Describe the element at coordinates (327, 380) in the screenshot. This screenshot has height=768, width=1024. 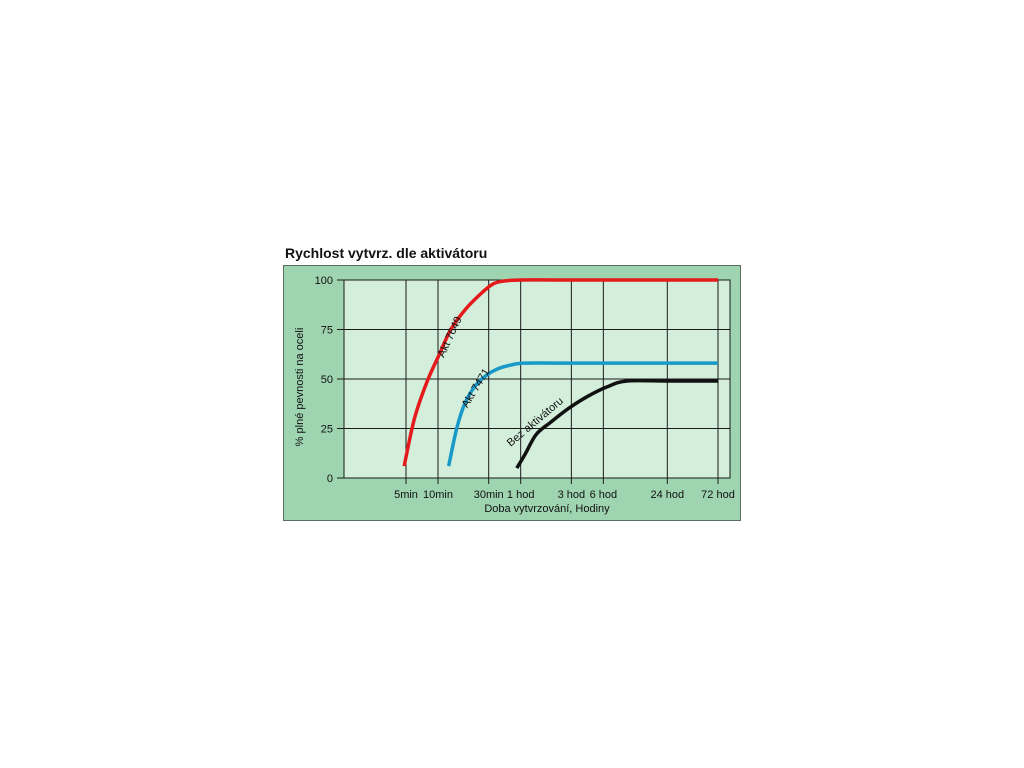
I see `y-tick-label: 50` at that location.